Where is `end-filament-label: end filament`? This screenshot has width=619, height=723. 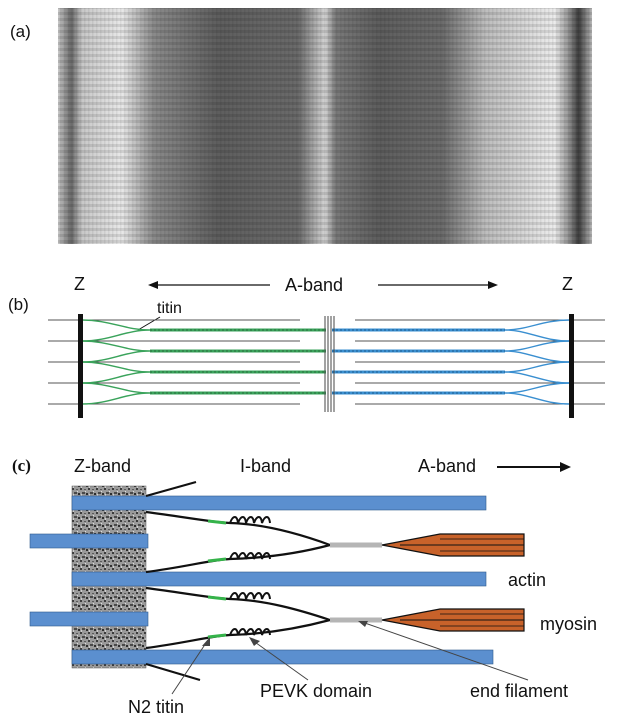
end-filament-label: end filament is located at coordinates (519, 691).